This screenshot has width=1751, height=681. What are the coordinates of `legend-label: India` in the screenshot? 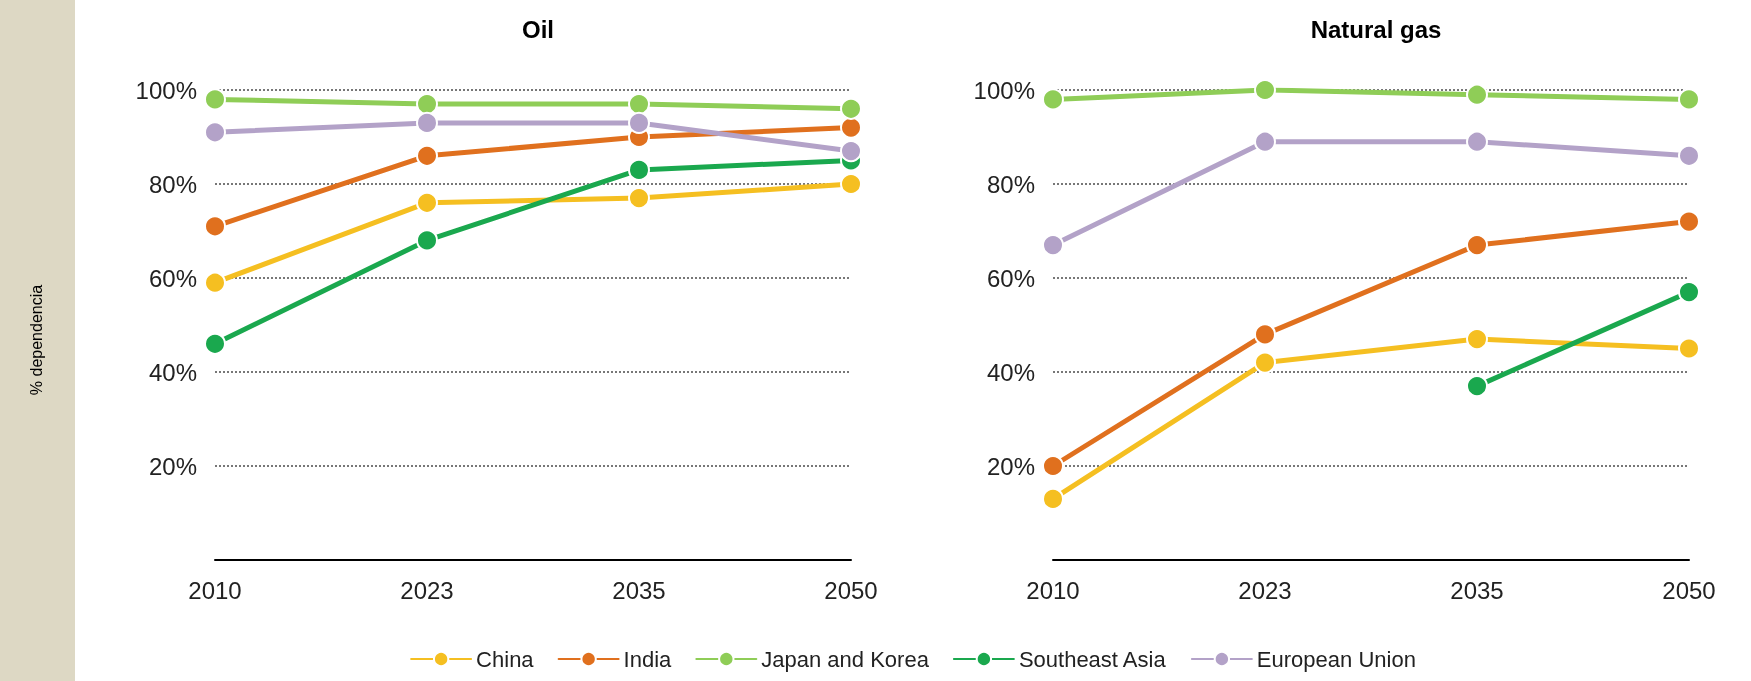 It's located at (648, 659).